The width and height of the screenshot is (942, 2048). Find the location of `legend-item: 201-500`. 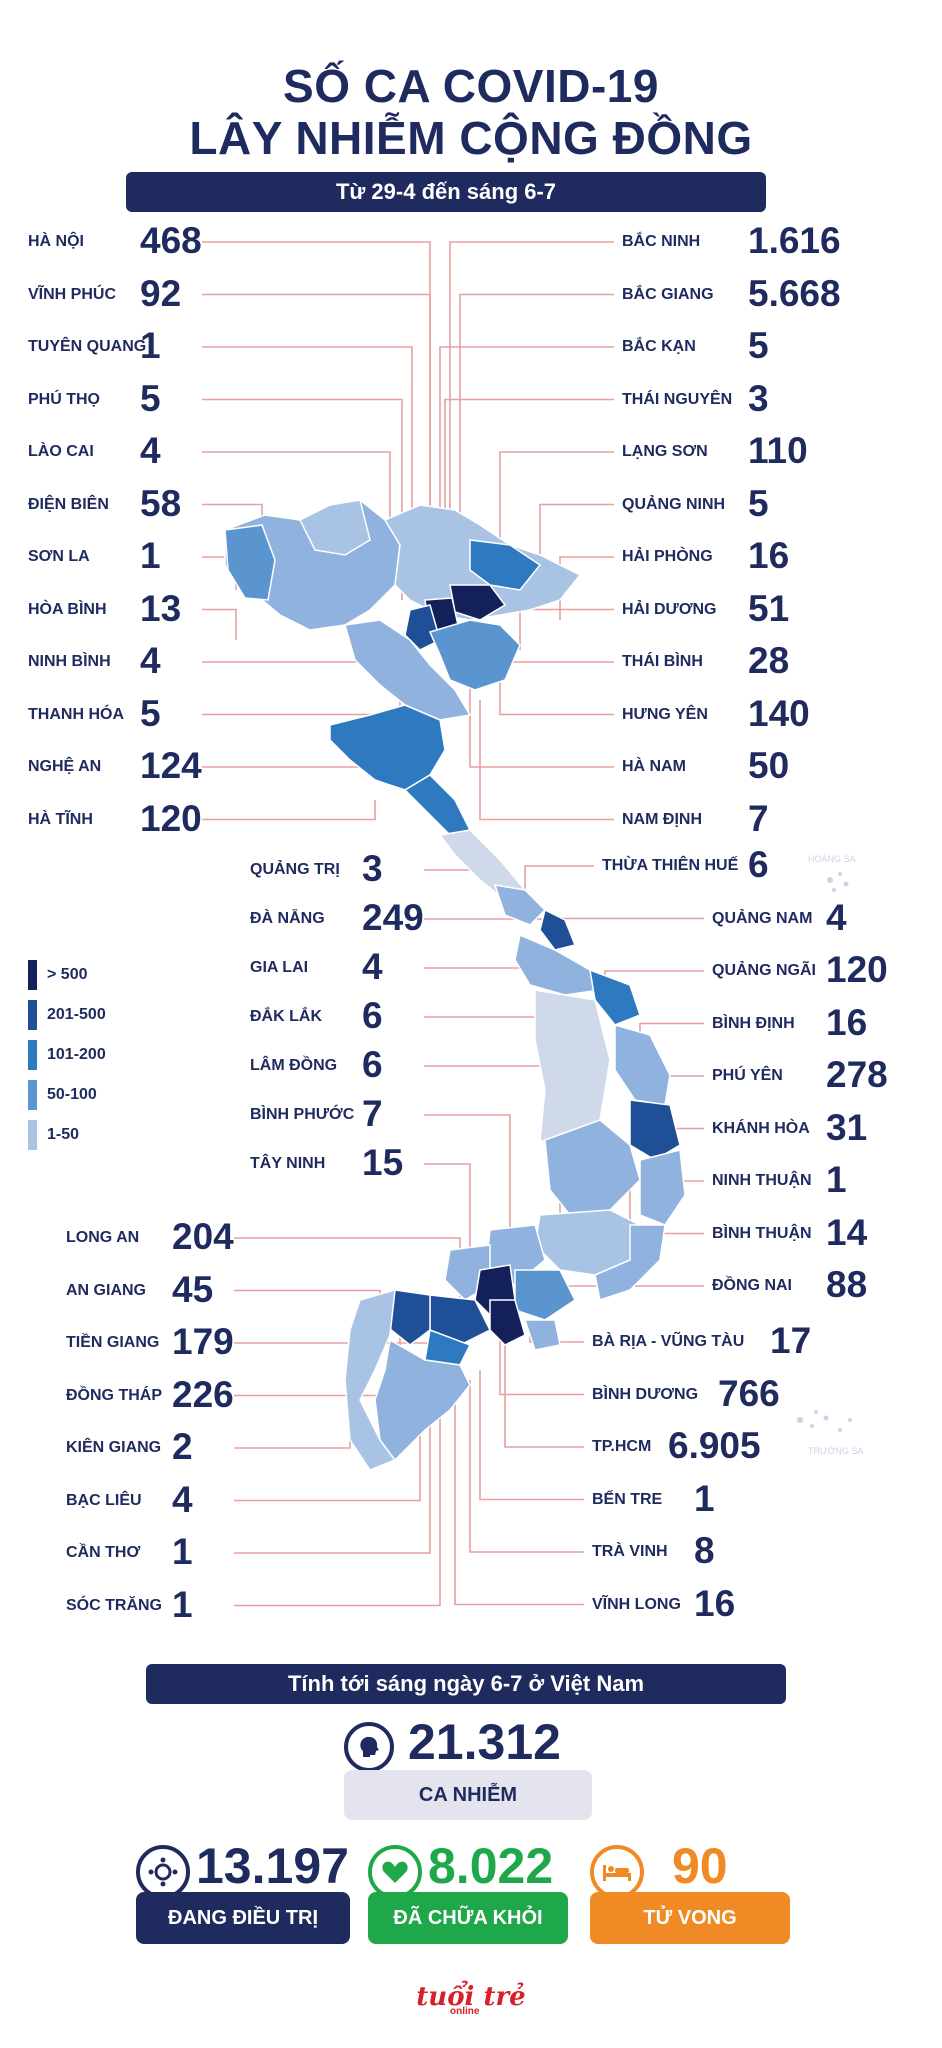

legend-item: 201-500 is located at coordinates (67, 1015).